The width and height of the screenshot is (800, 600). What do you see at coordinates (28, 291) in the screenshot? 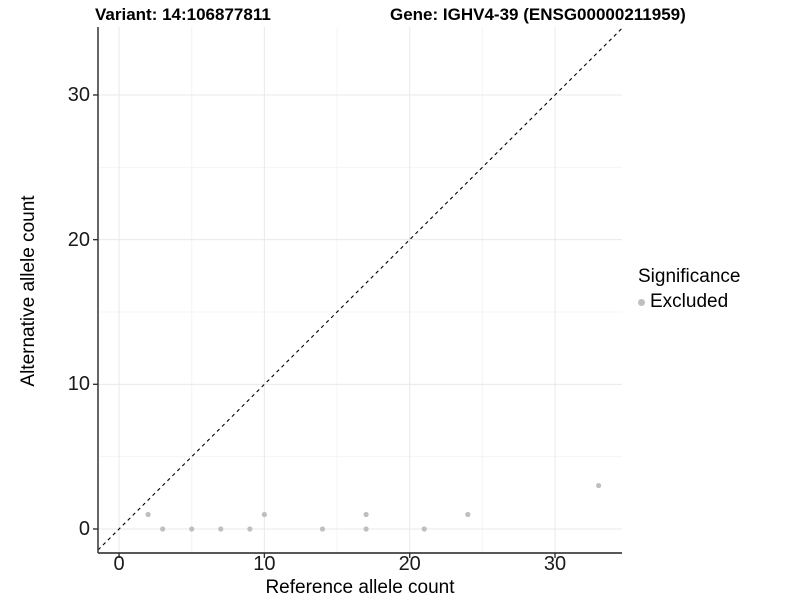
I see `y-axis-title: Alternative allele count` at bounding box center [28, 291].